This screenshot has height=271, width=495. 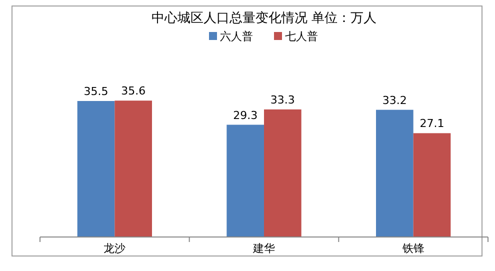 I want to click on data-label: 33.3, so click(x=282, y=99).